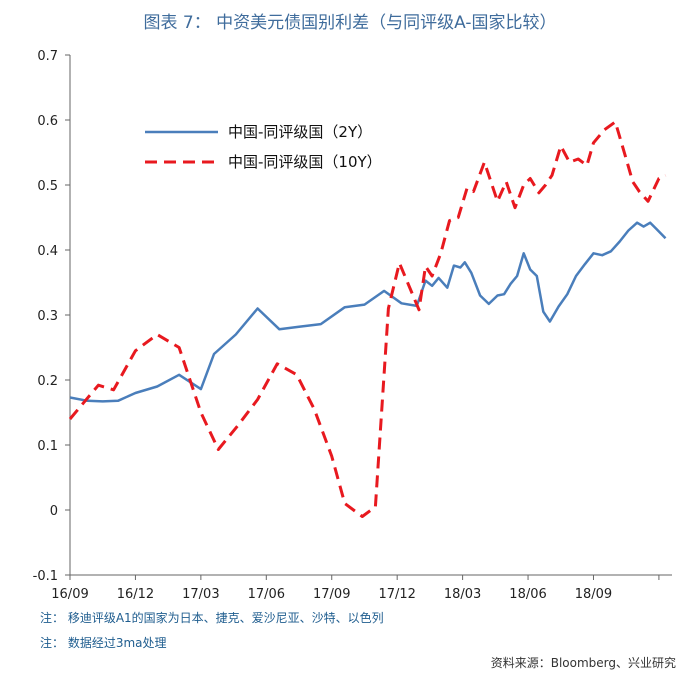  What do you see at coordinates (103, 643) in the screenshot?
I see `footnote-method: 注： 数据经过3ma处理` at bounding box center [103, 643].